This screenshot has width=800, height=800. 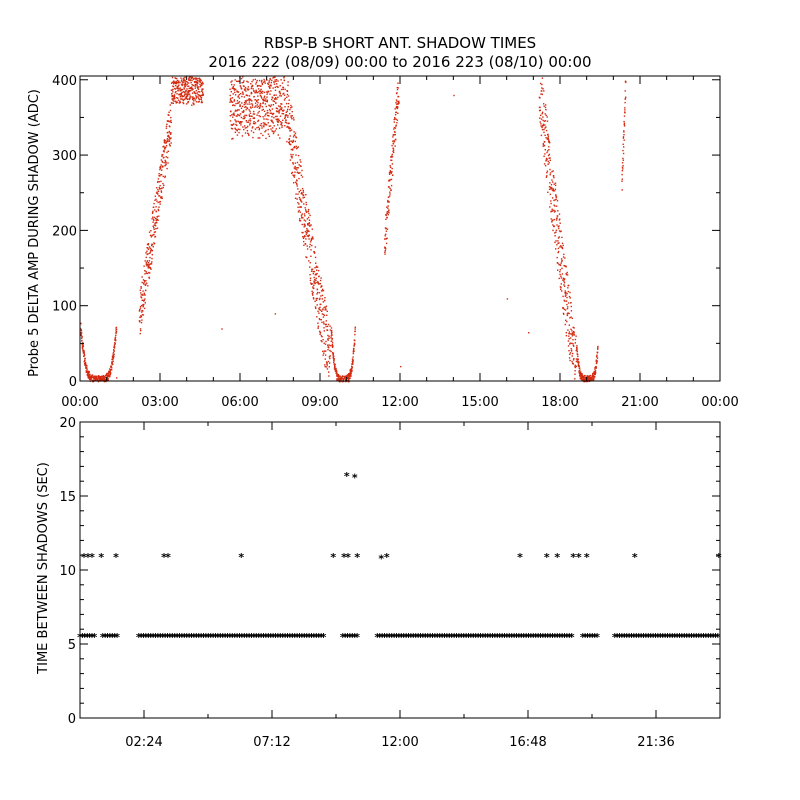 I want to click on top-x-tick-label: 03:00, so click(x=159, y=402).